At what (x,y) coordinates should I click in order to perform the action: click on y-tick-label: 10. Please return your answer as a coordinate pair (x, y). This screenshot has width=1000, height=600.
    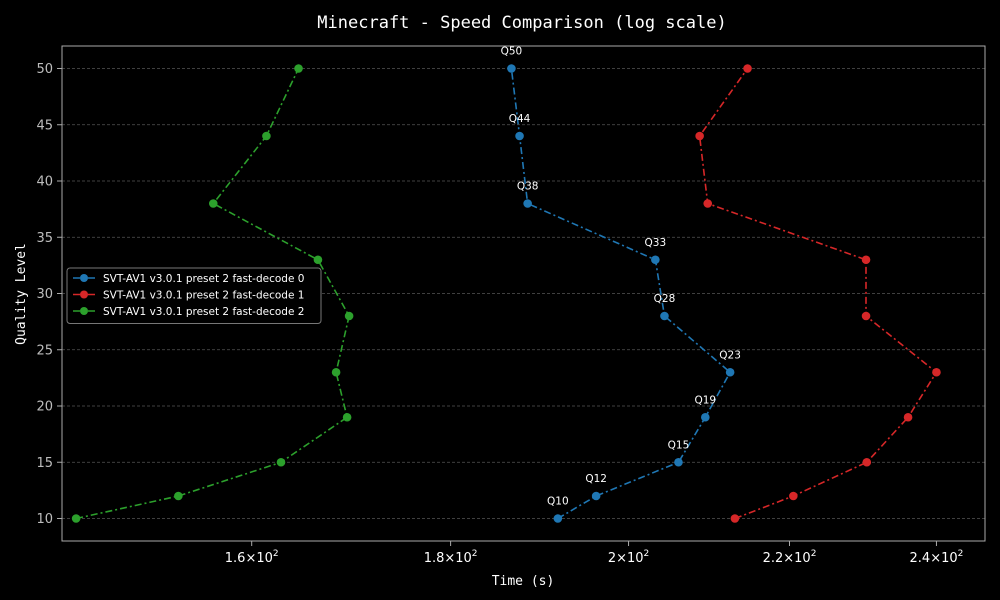
    Looking at the image, I should click on (44, 519).